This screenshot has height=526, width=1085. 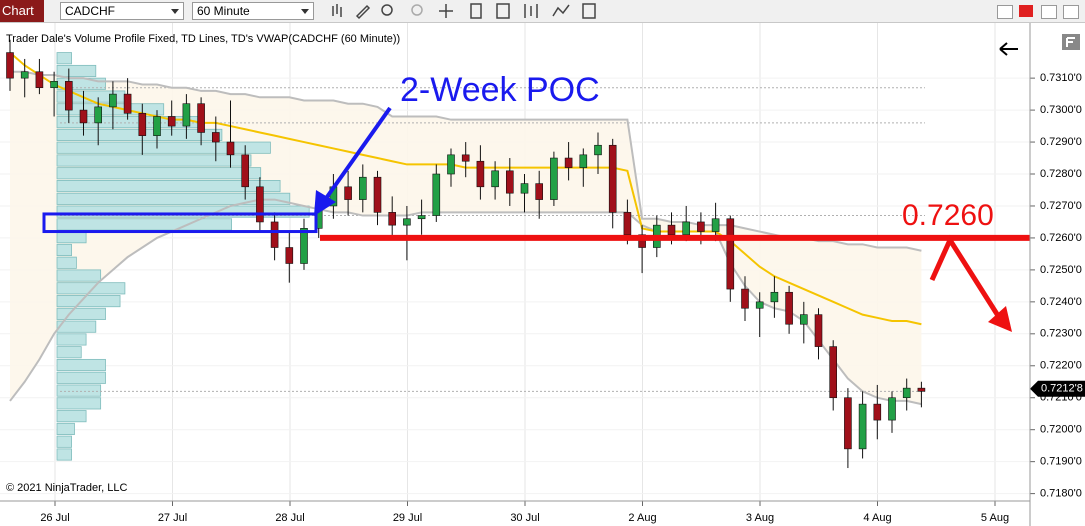 I want to click on x-tick-label: 28 Jul, so click(x=289, y=518).